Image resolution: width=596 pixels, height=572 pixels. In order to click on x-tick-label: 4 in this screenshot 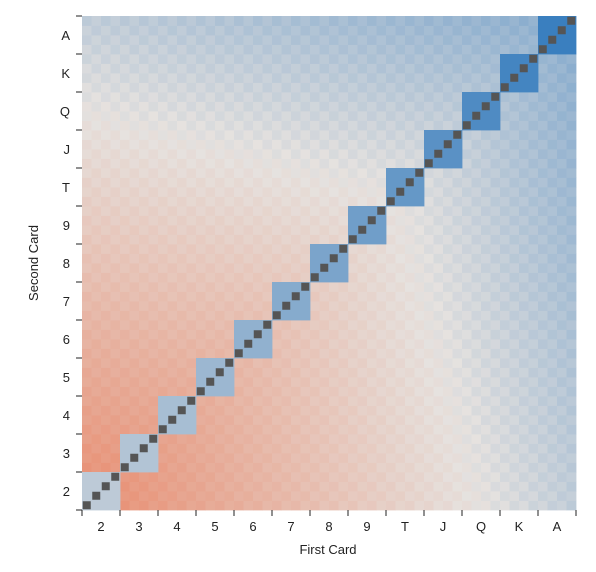, I will do `click(176, 526)`.